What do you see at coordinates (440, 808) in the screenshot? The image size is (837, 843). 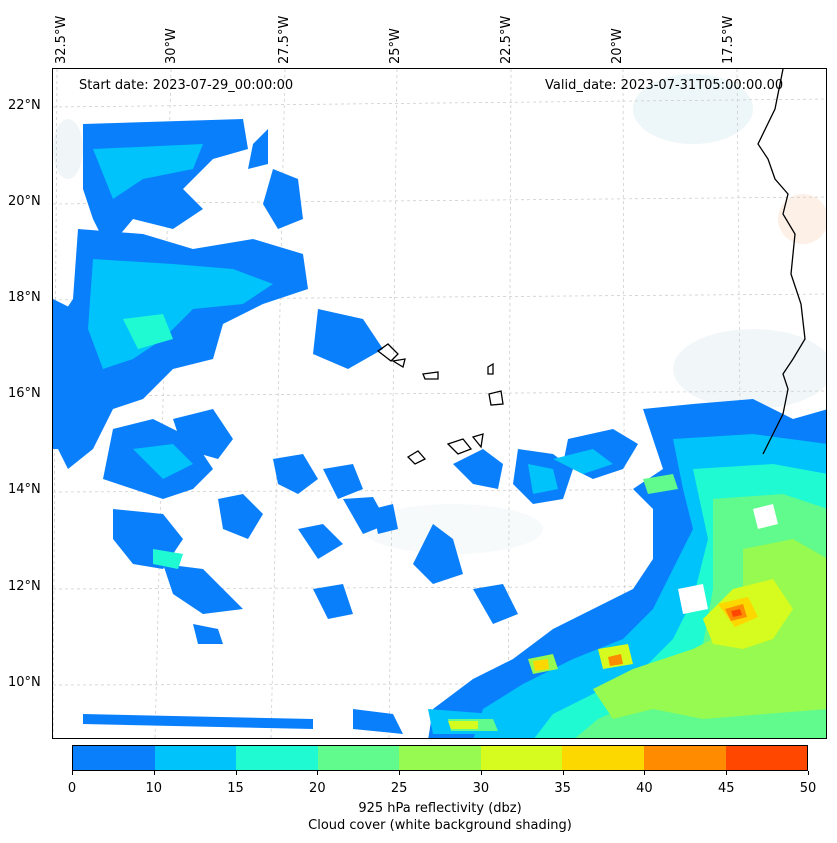 I see `colorbar-label: 925 hPa reflectivity (dbz)` at bounding box center [440, 808].